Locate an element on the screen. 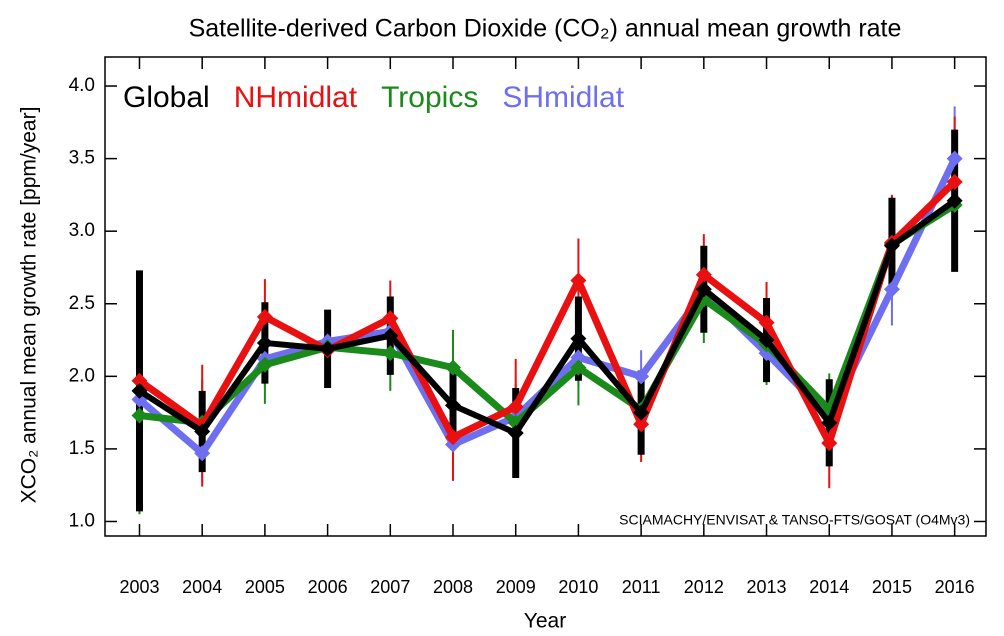 The width and height of the screenshot is (1004, 636). x-tick-label: 2004 is located at coordinates (202, 587).